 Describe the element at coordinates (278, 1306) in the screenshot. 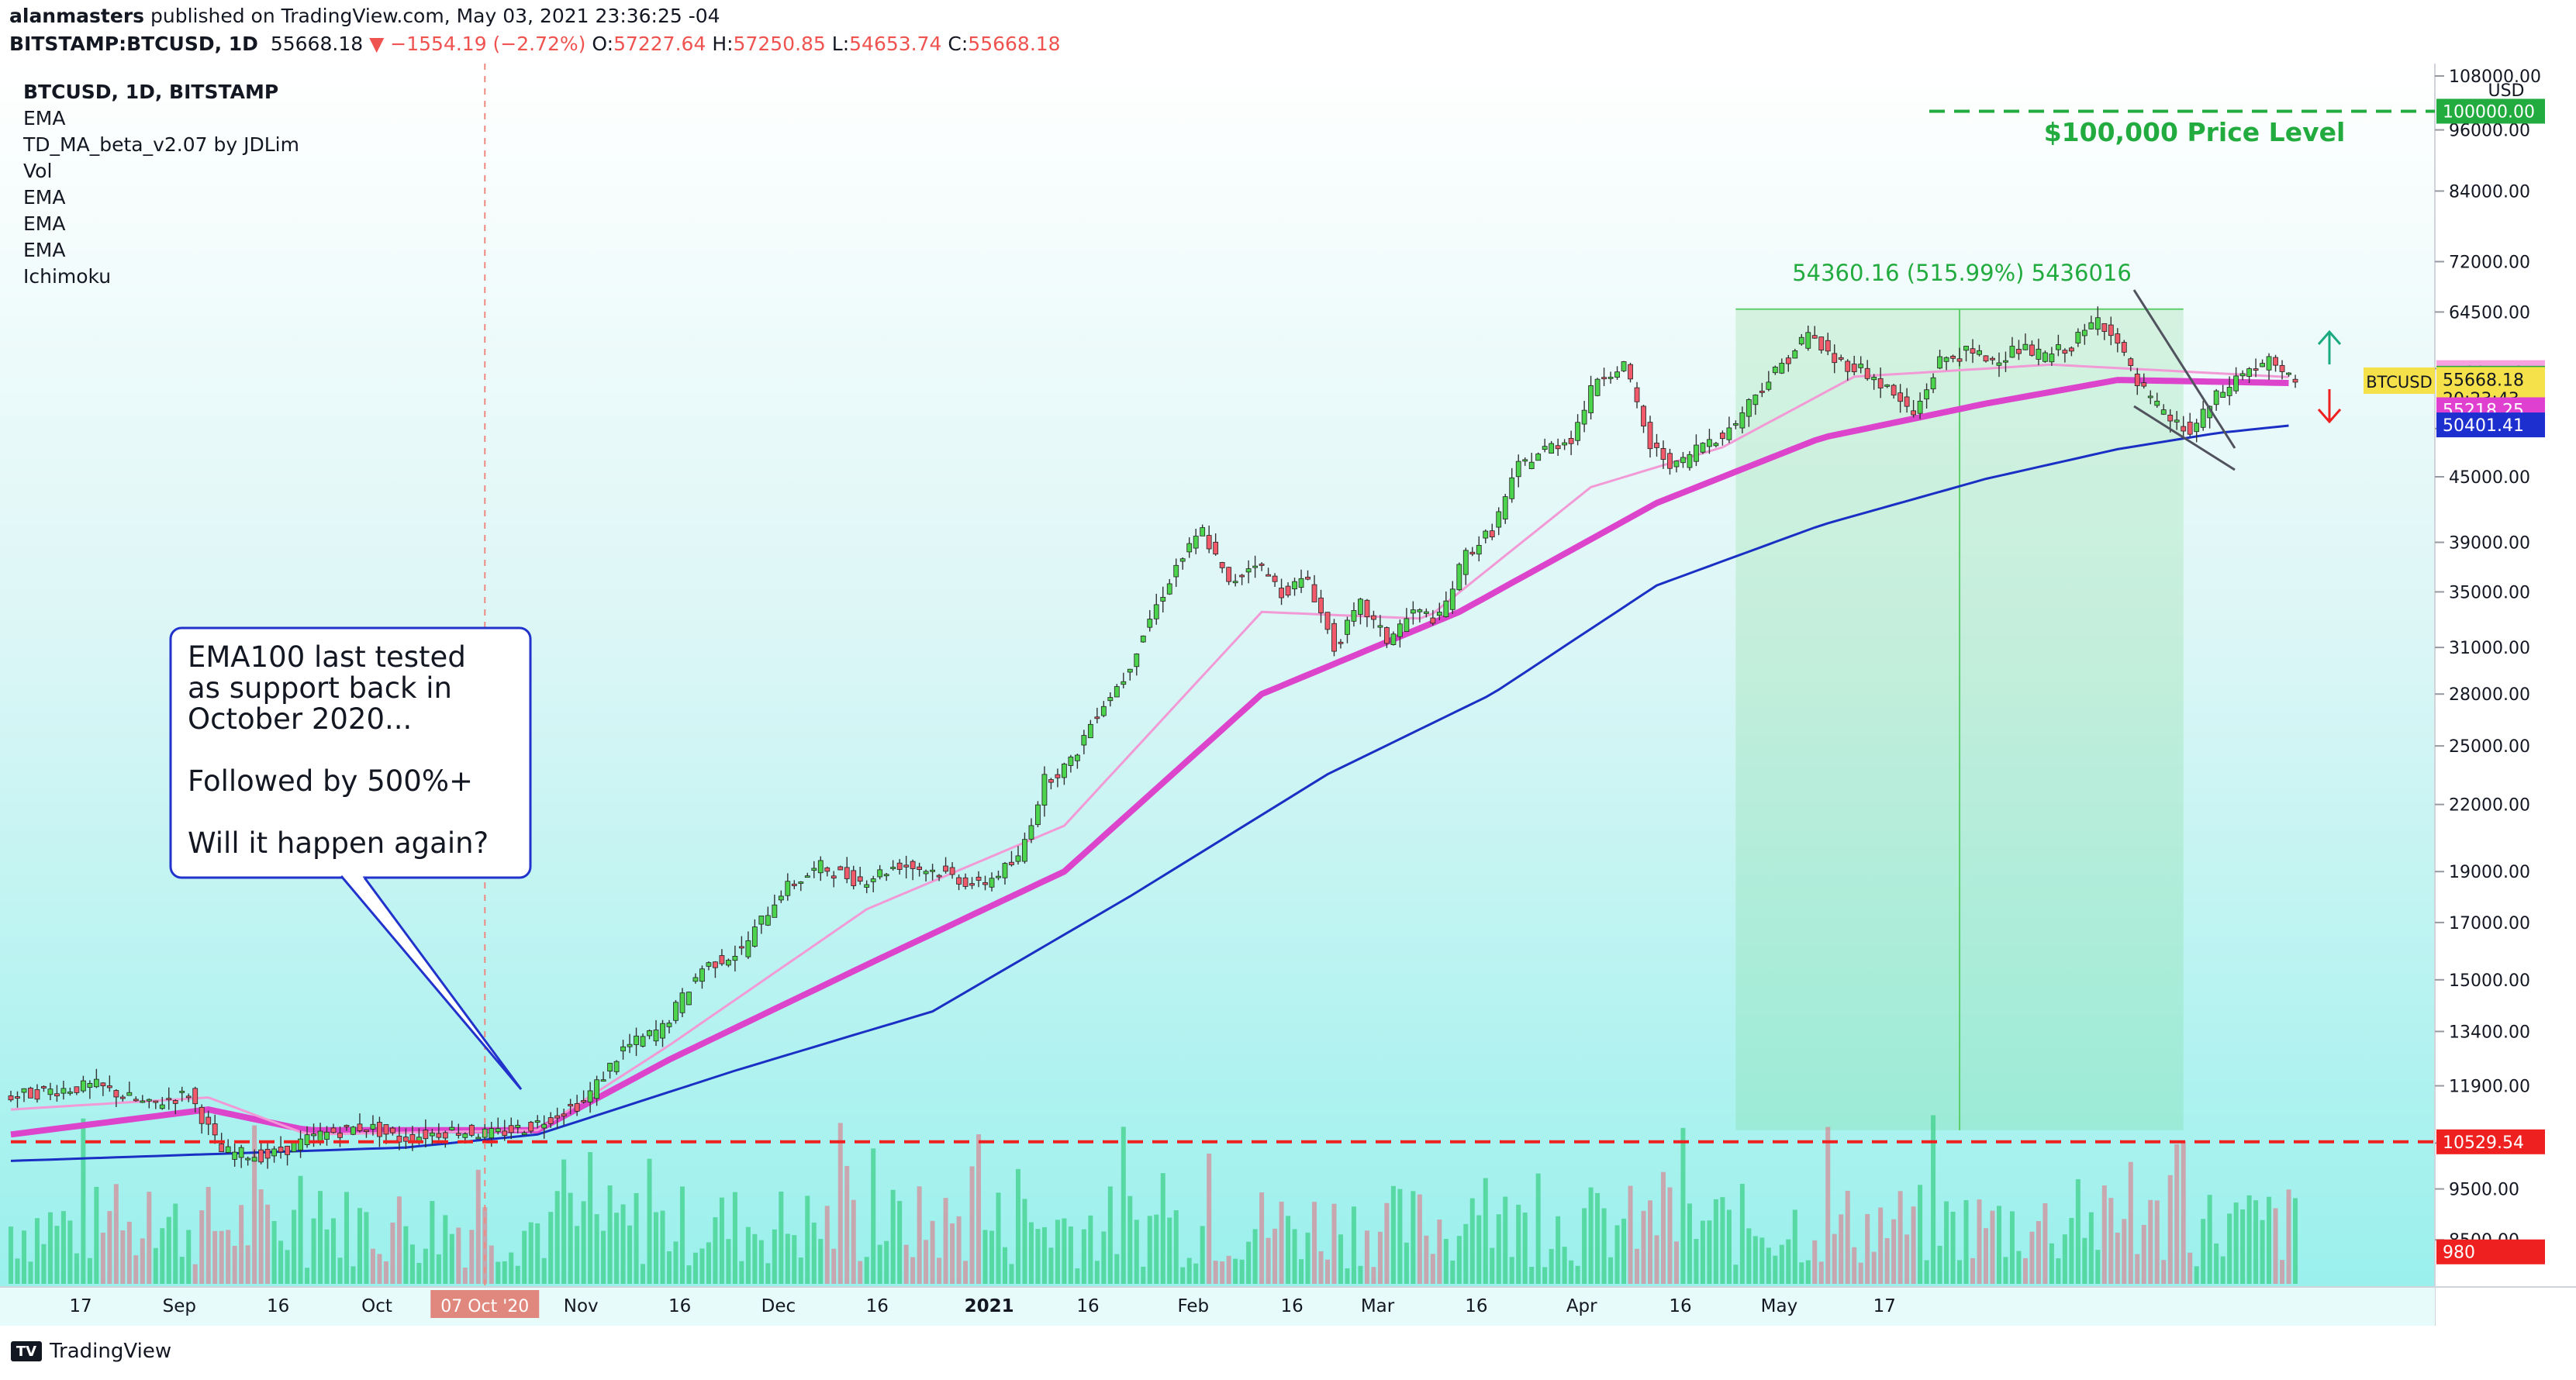

I see `x-tick-label: 16` at that location.